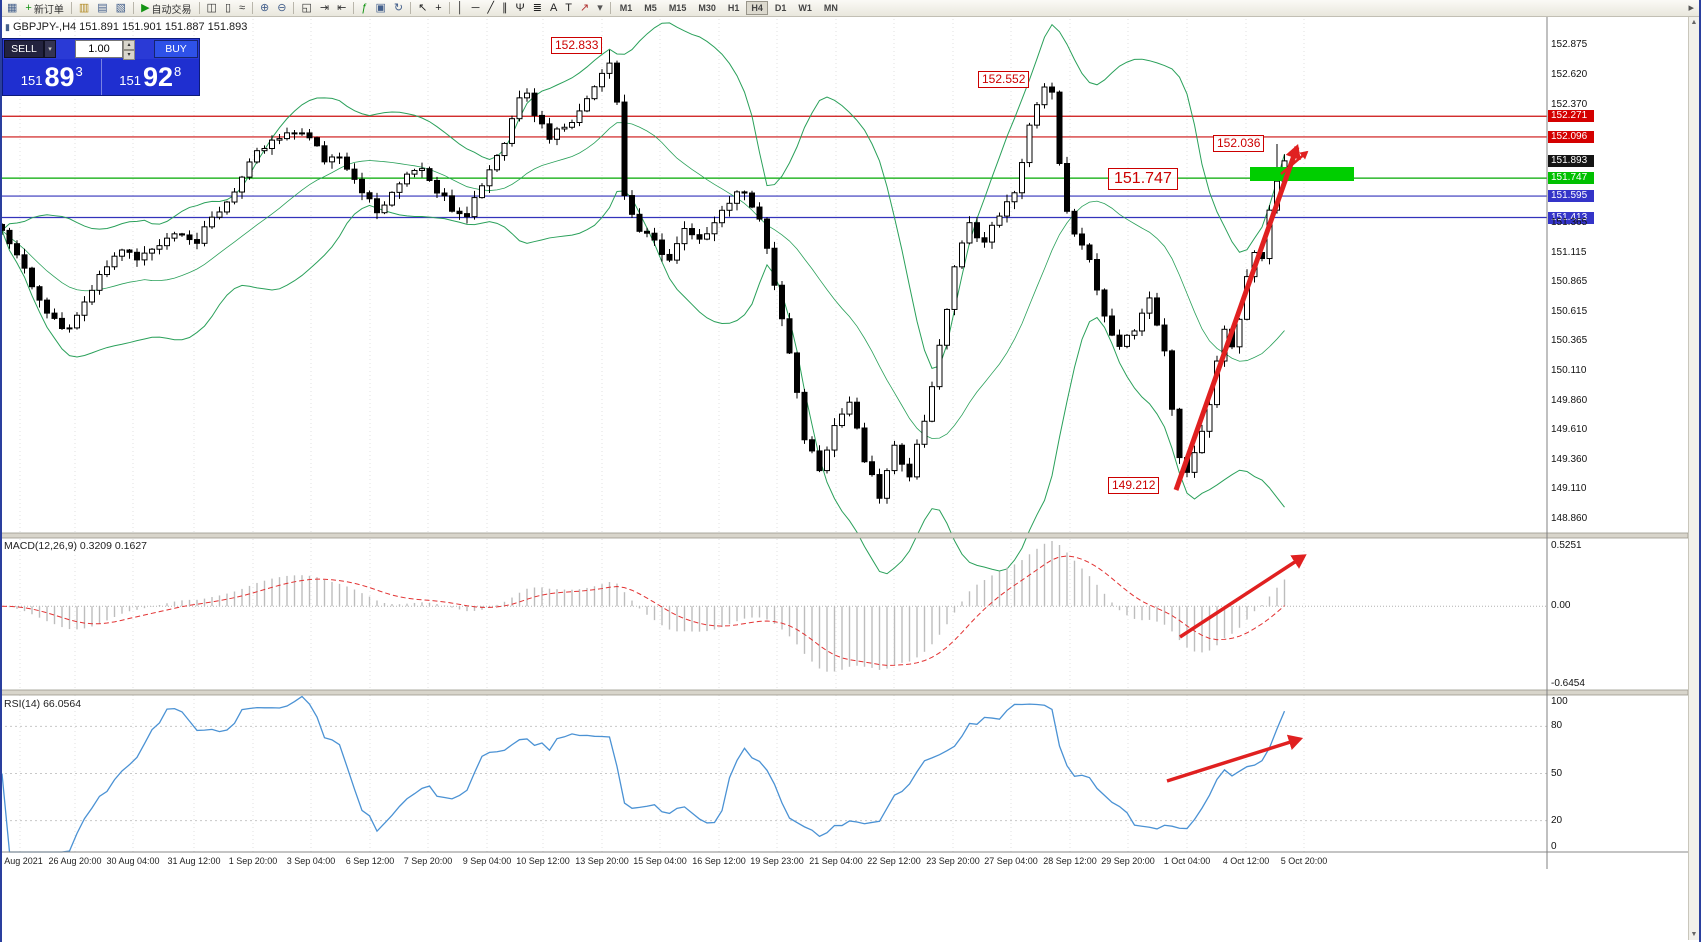  What do you see at coordinates (1694, 22) in the screenshot?
I see `scroll-up-icon: ▲` at bounding box center [1694, 22].